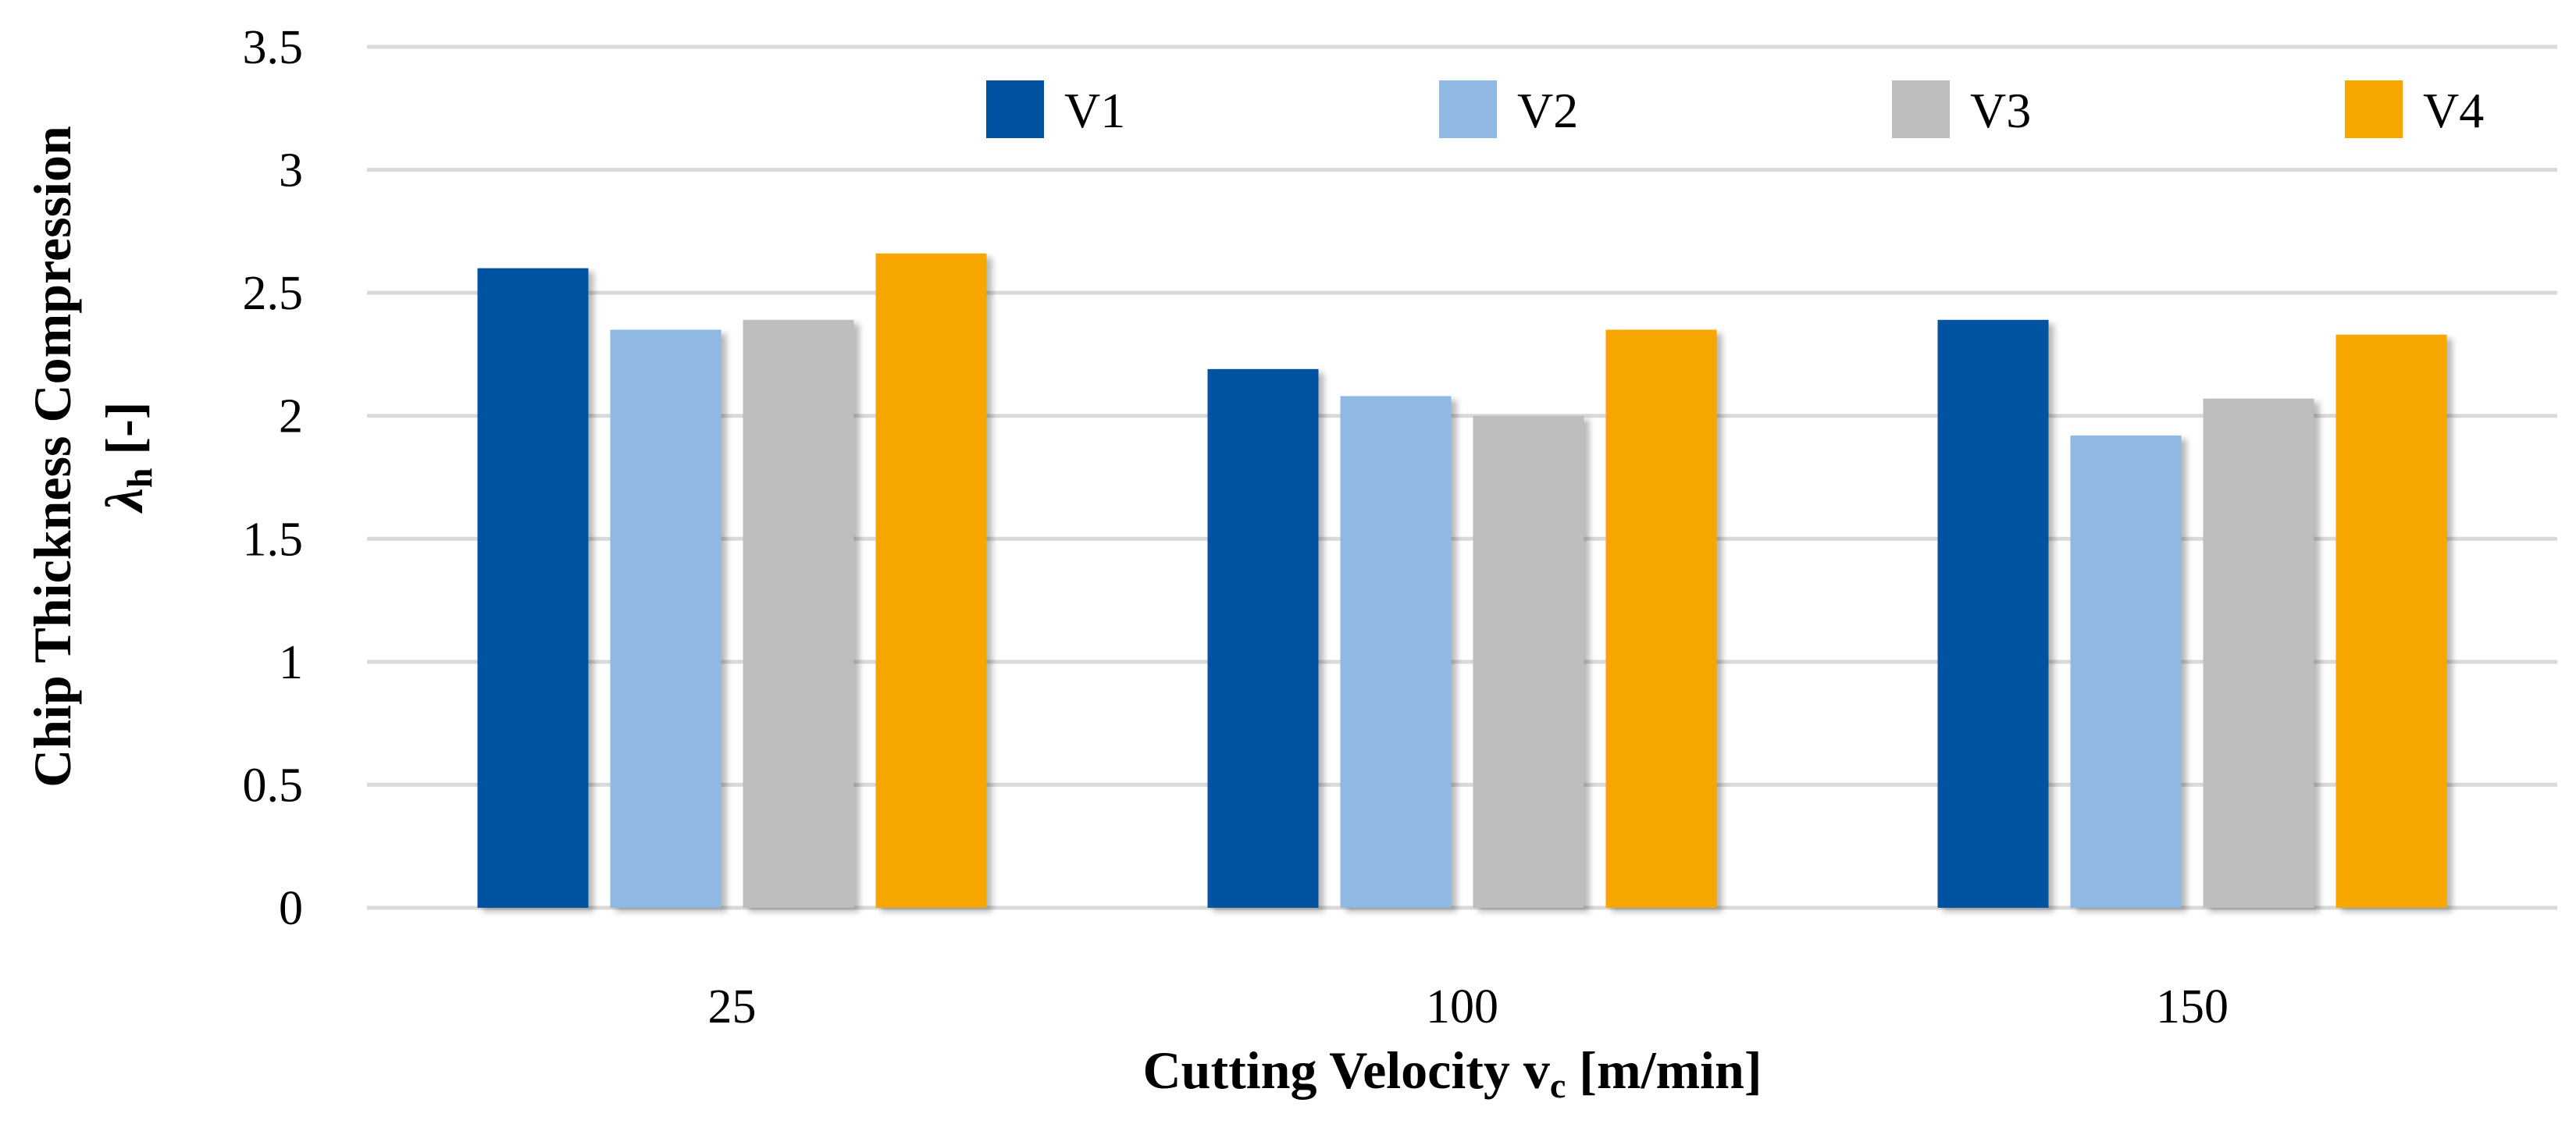  I want to click on y-axis-symbol-sub: h, so click(139, 479).